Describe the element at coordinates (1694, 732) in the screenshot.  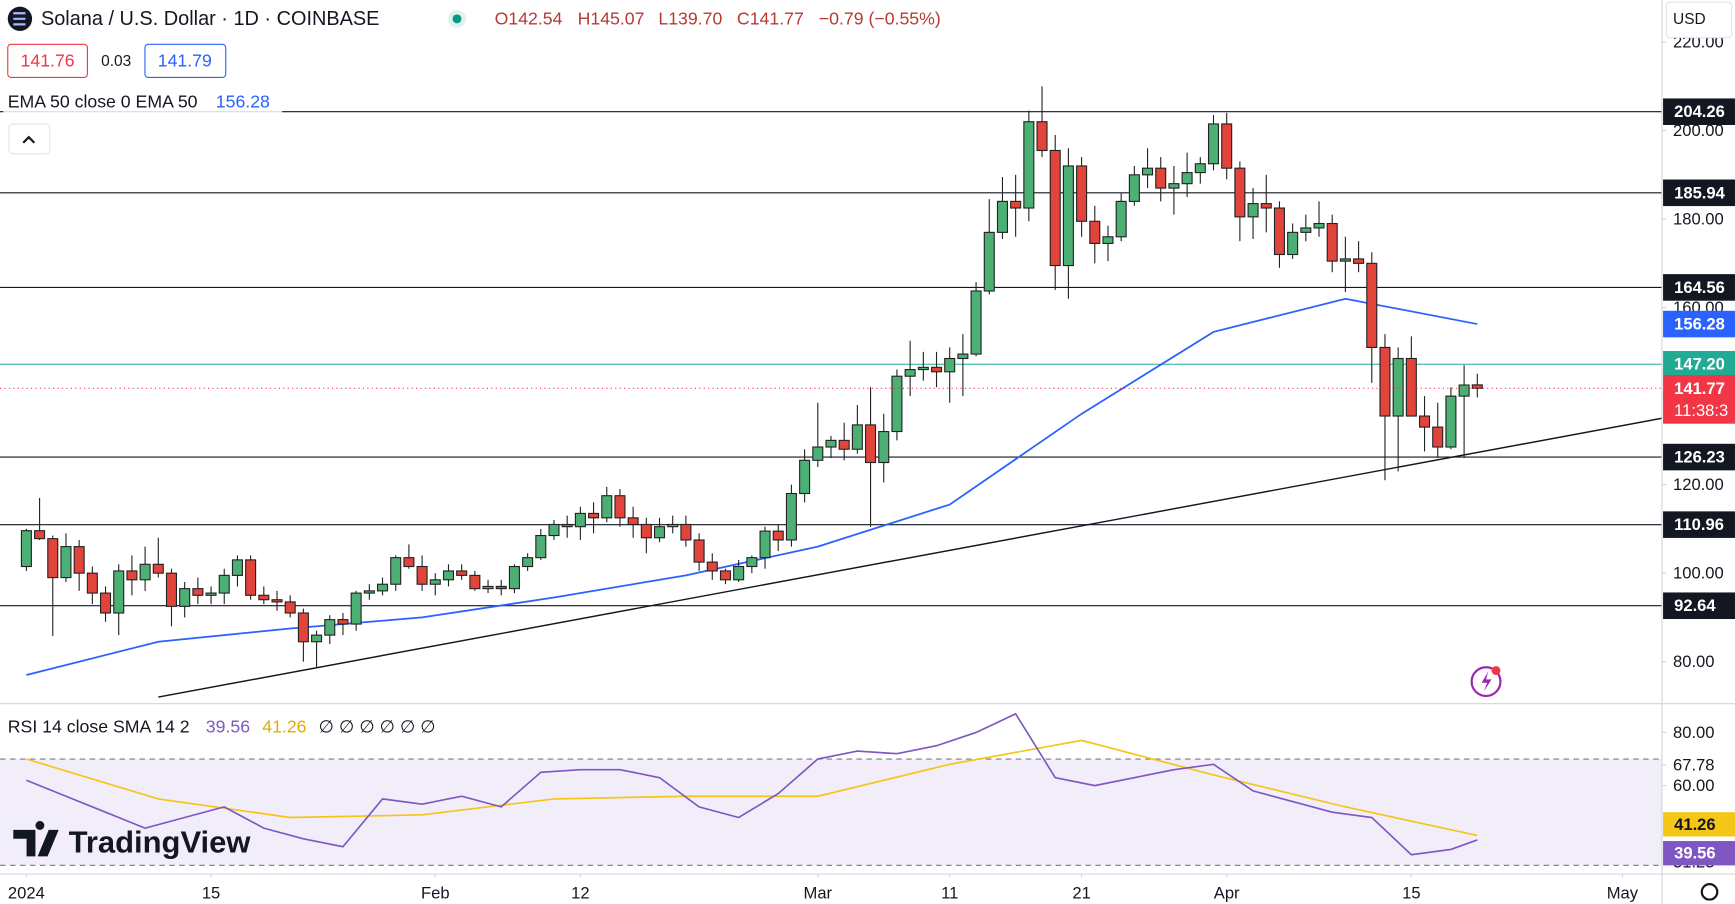
I see `y-tick-label: 80.00` at that location.